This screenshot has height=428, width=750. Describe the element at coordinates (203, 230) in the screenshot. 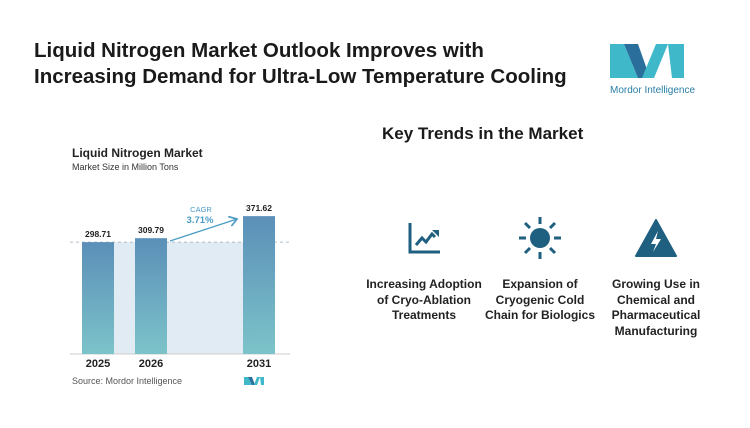

I see `cagr-arrow` at that location.